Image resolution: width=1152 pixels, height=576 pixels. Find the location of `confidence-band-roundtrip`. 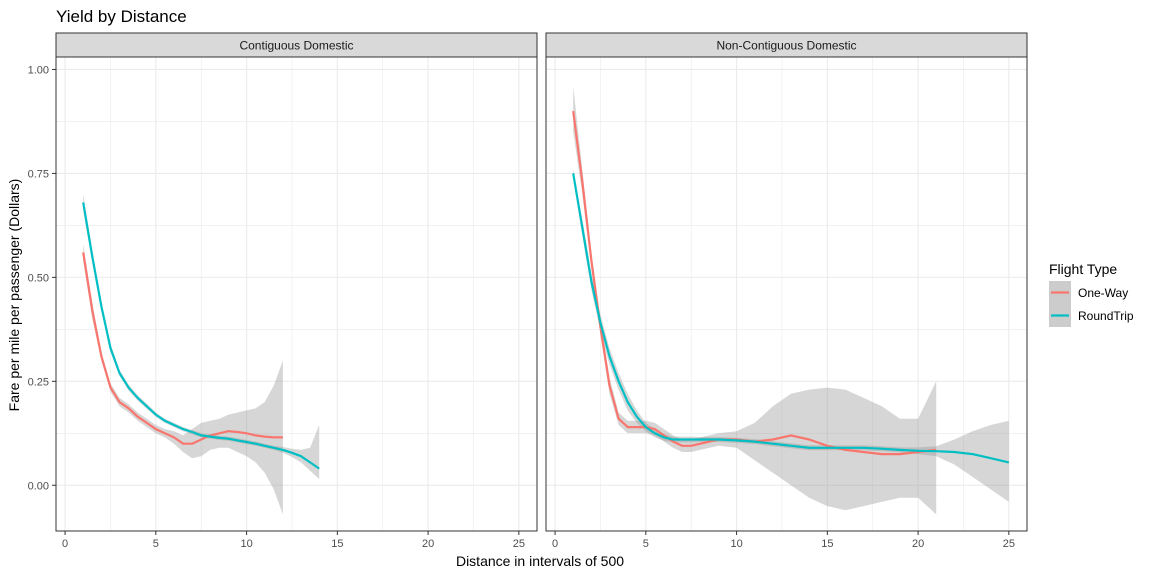

confidence-band-roundtrip is located at coordinates (201, 336).